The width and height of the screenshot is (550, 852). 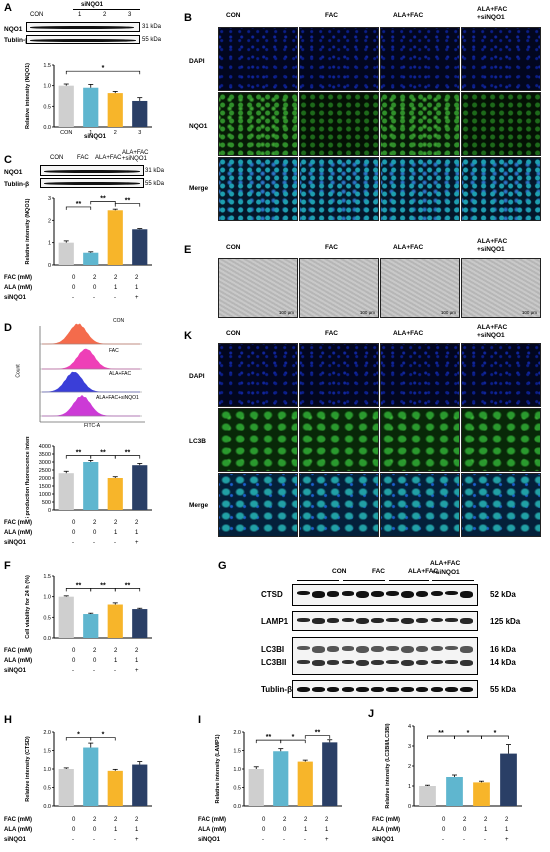 What do you see at coordinates (371, 714) in the screenshot?
I see `panel-label-j: J` at bounding box center [371, 714].